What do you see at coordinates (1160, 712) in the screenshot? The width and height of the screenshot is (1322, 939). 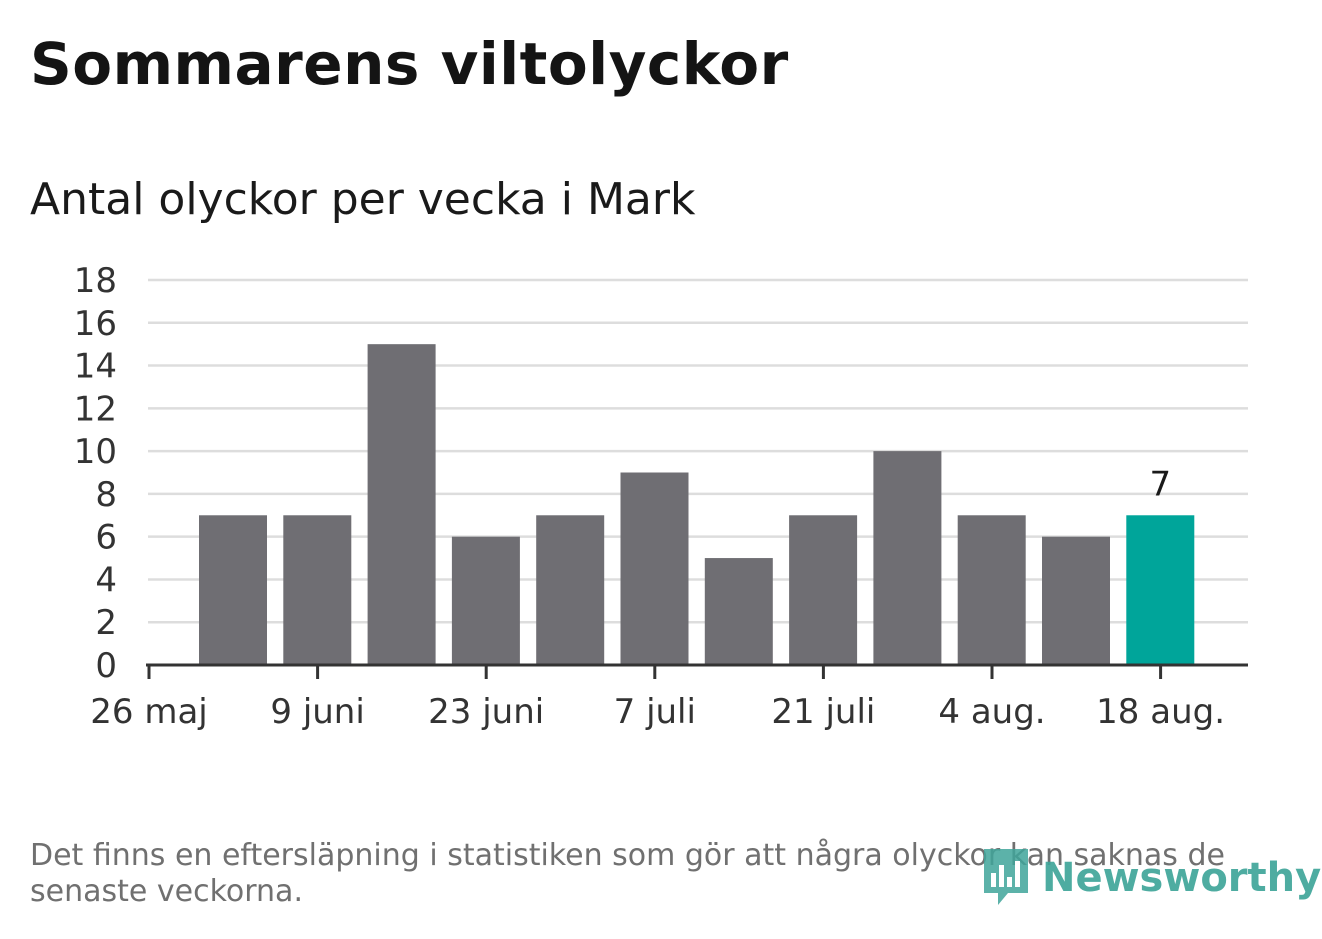 I see `x-tick-label: 18 aug.` at bounding box center [1160, 712].